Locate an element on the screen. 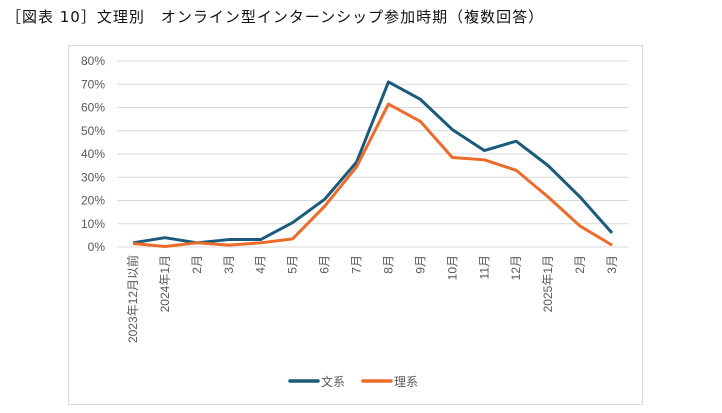 This screenshot has width=722, height=413. x-tick-label: 6月 is located at coordinates (325, 264).